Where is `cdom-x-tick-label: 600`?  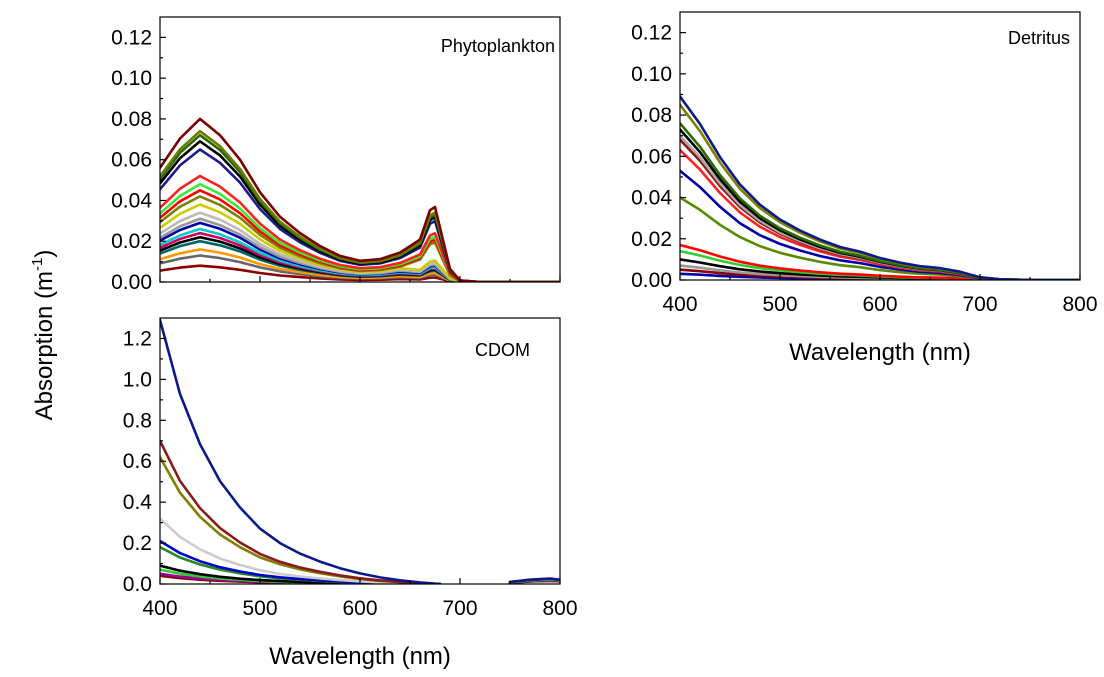 cdom-x-tick-label: 600 is located at coordinates (359, 608).